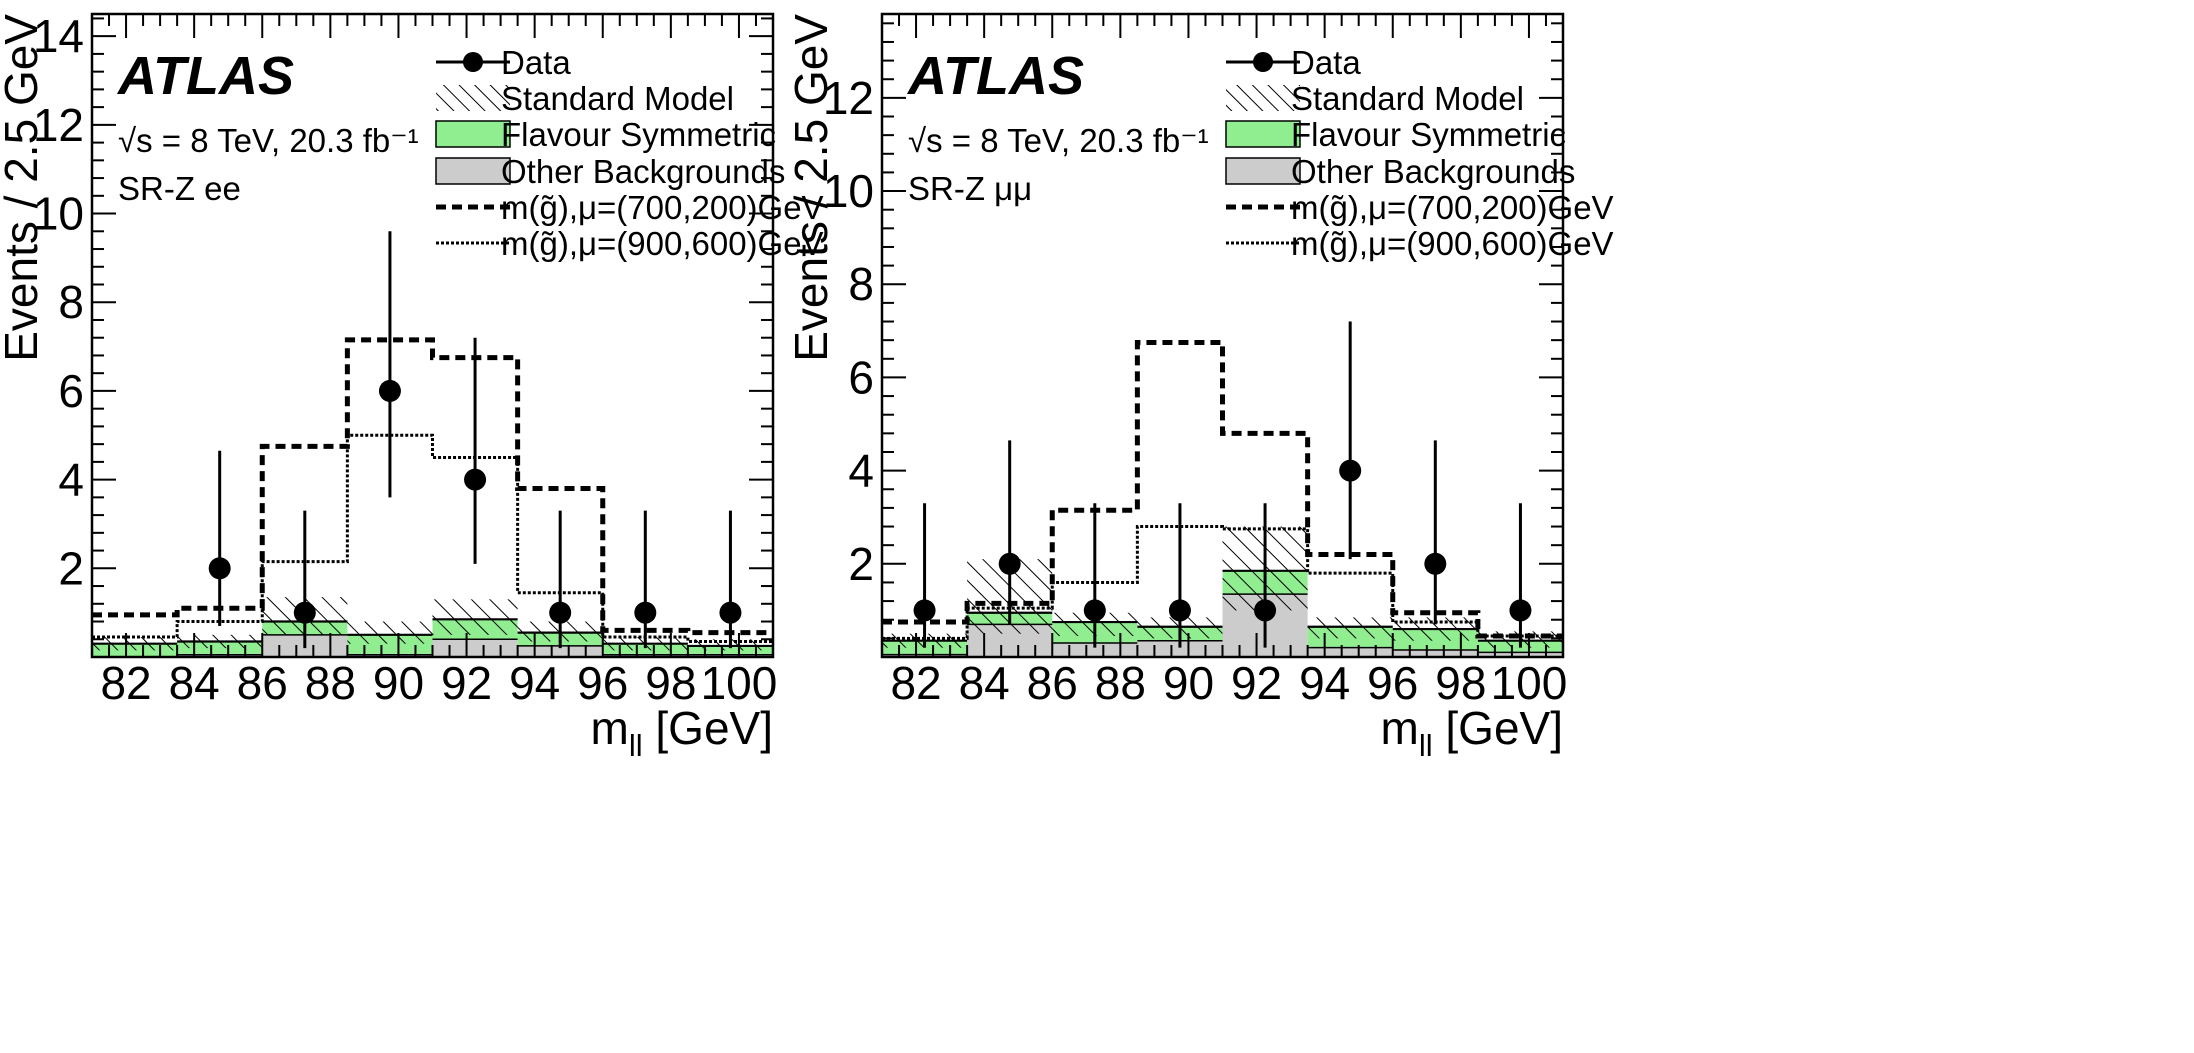 The width and height of the screenshot is (2194, 1053). Describe the element at coordinates (1120, 683) in the screenshot. I see `x-tick-label: 88` at that location.